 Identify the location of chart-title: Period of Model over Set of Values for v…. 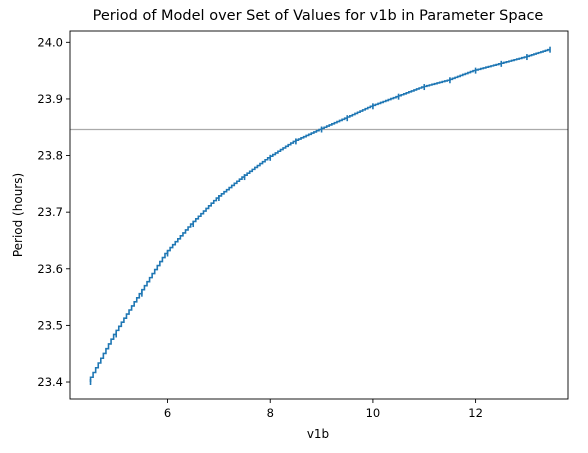
(318, 16).